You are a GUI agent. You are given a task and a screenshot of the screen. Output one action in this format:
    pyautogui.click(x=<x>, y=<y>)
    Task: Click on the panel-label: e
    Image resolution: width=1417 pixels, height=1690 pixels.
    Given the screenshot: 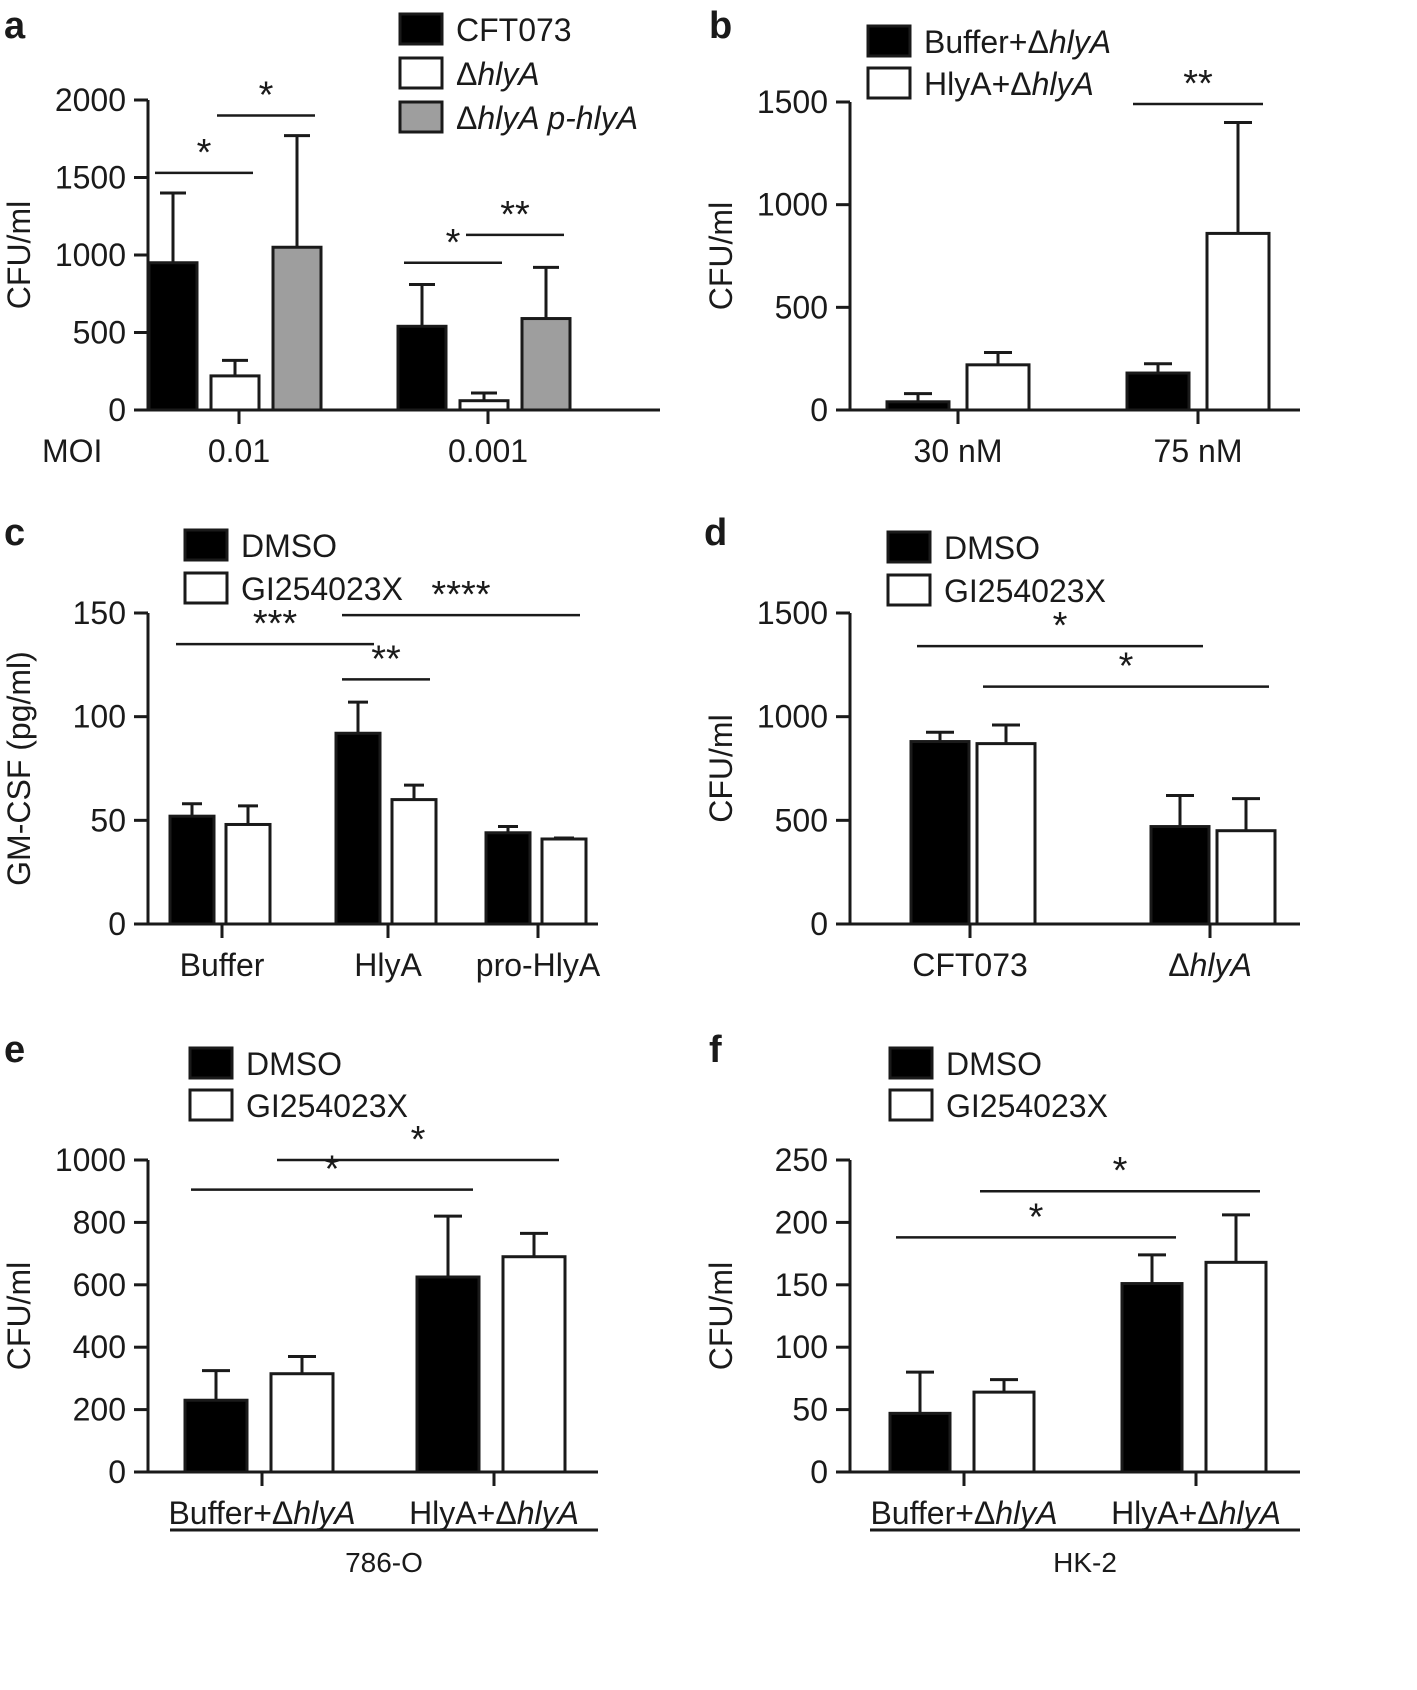 What is the action you would take?
    pyautogui.click(x=14, y=1050)
    